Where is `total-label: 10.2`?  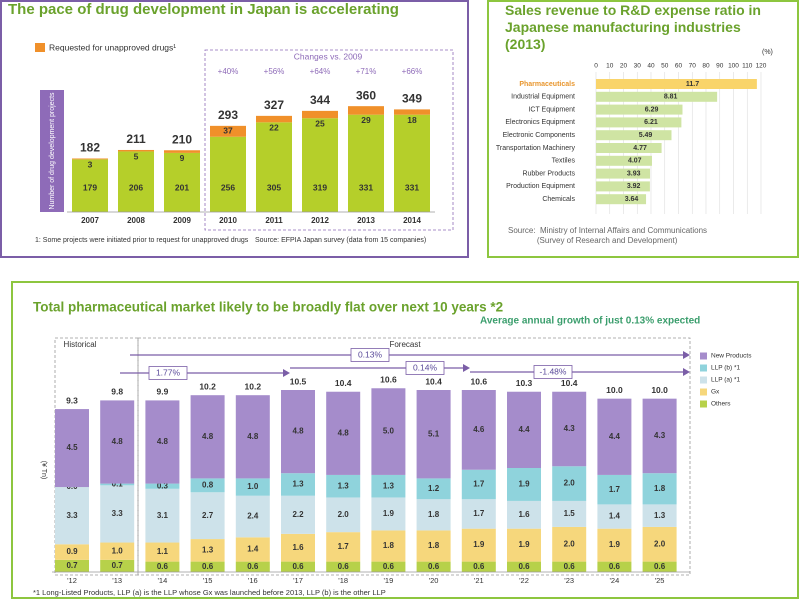
total-label: 10.2 is located at coordinates (253, 386).